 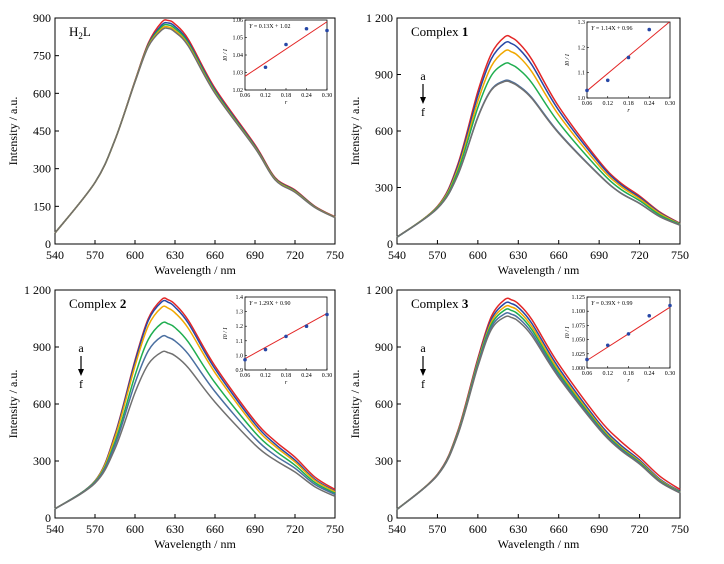 I want to click on inset-y-tick-label: 1.1, so click(x=240, y=342).